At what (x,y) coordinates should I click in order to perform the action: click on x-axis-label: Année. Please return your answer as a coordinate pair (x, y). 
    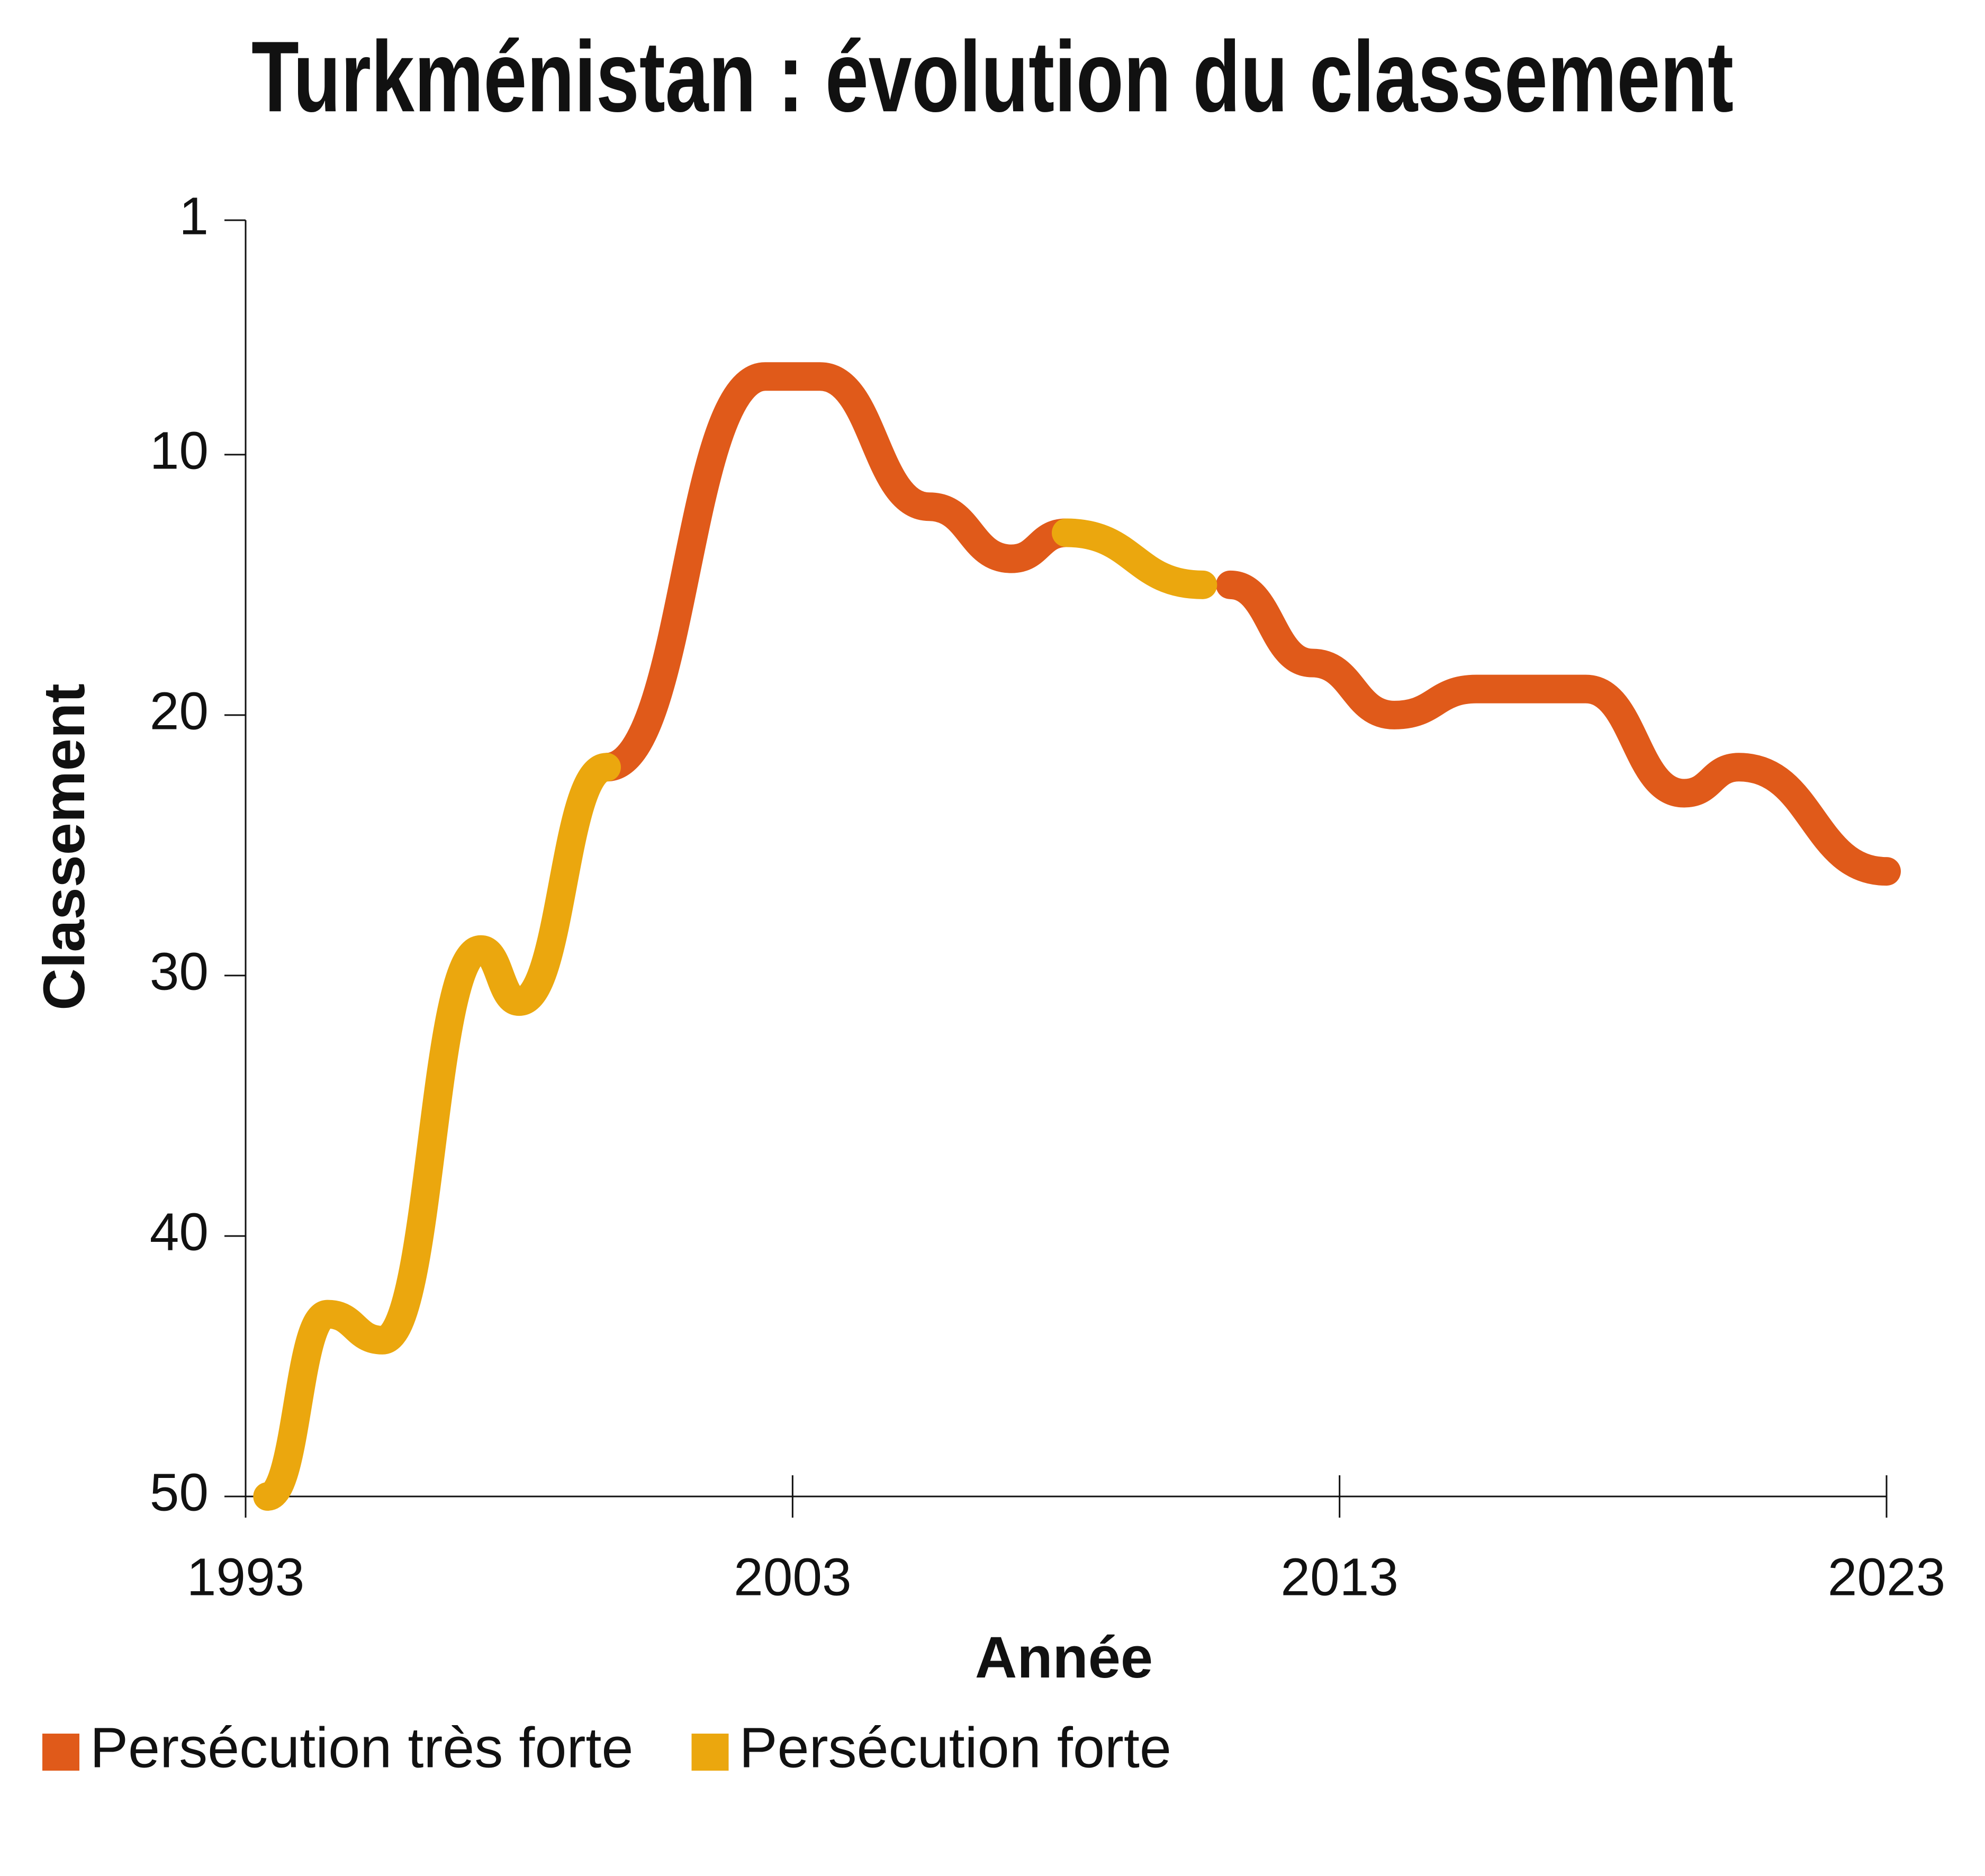
    Looking at the image, I should click on (1064, 1658).